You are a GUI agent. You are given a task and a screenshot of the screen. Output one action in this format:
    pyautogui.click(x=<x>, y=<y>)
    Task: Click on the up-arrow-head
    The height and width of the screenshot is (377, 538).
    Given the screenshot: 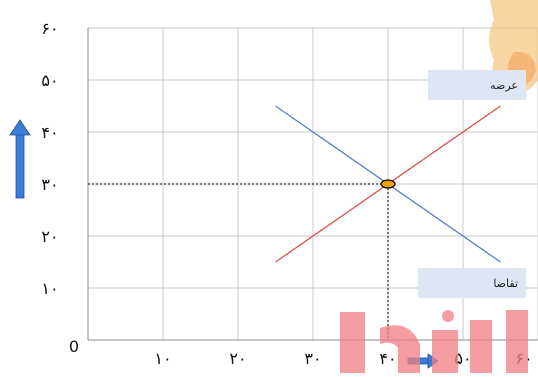 What is the action you would take?
    pyautogui.click(x=20, y=127)
    